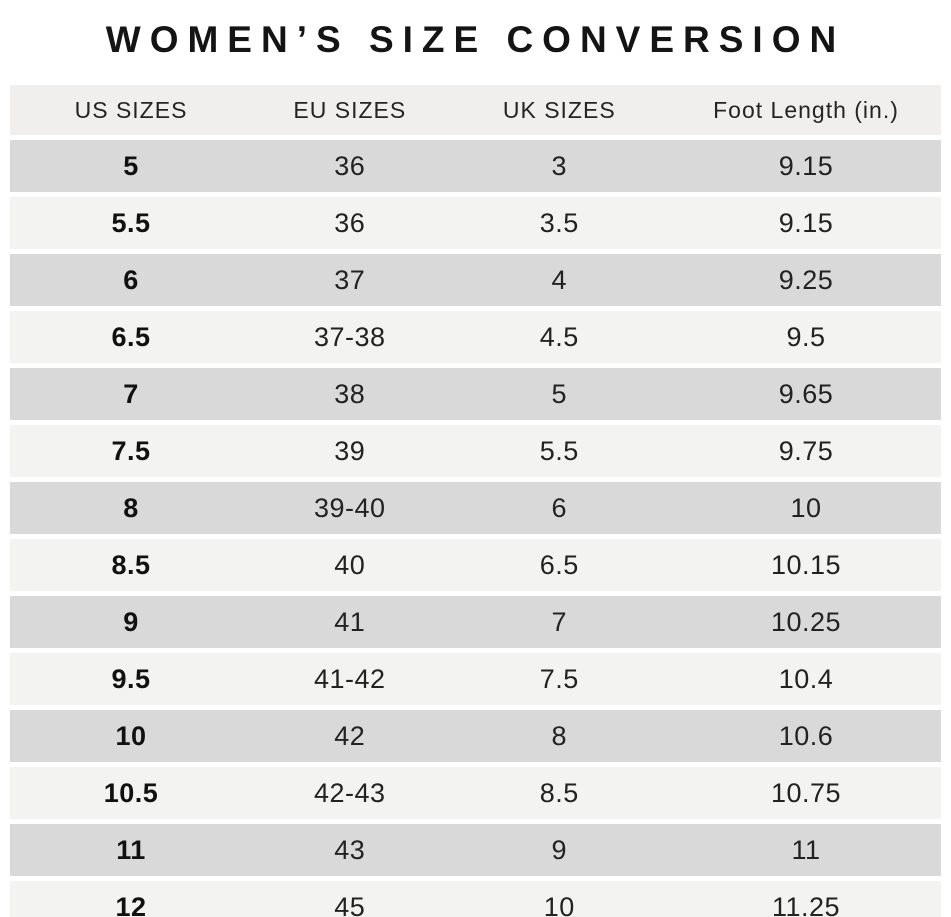 The image size is (951, 917). Describe the element at coordinates (131, 679) in the screenshot. I see `us-size-cell: 9.5` at that location.